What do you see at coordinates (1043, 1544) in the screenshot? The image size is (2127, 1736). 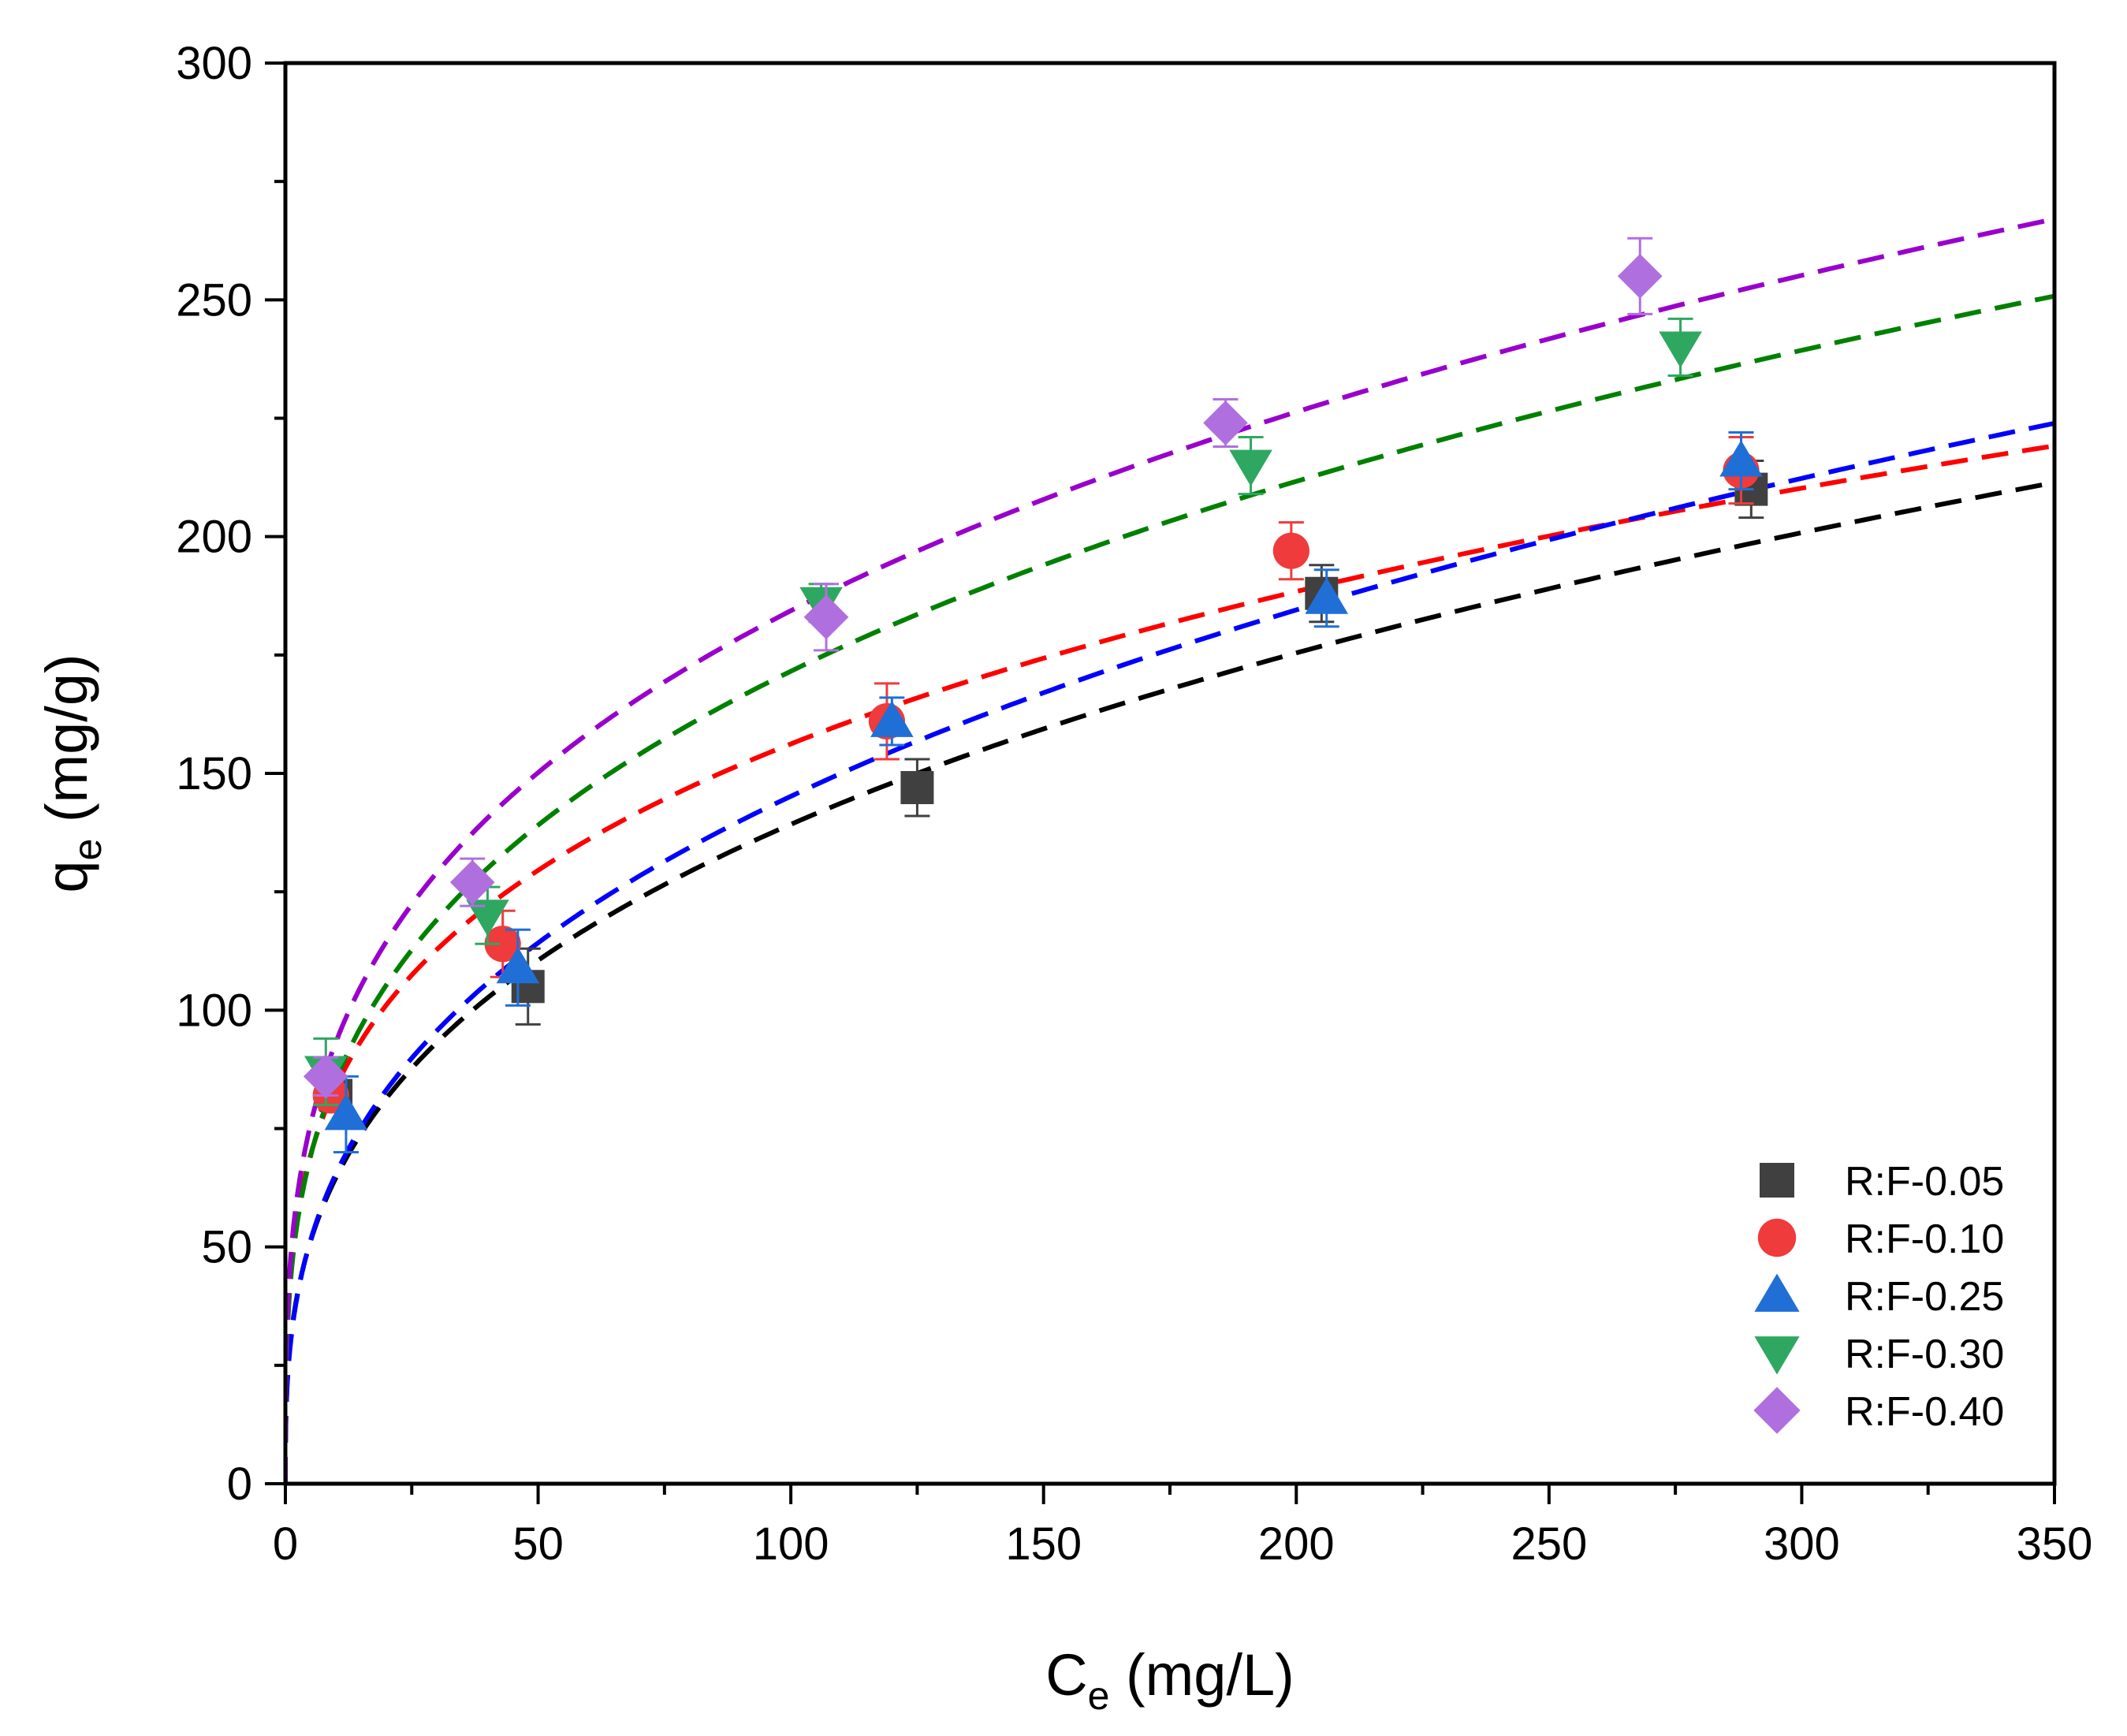 I see `x-tick-label: 150` at bounding box center [1043, 1544].